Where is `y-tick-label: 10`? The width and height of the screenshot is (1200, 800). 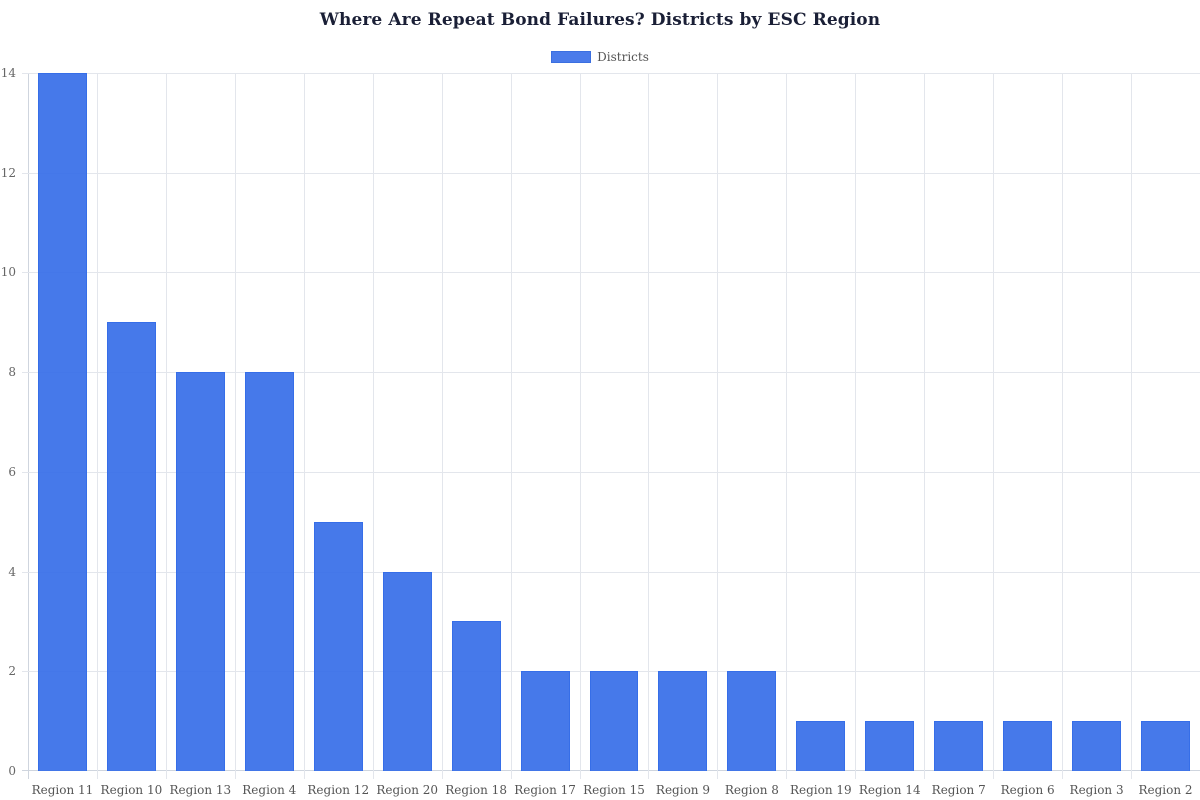 y-tick-label: 10 is located at coordinates (8, 272).